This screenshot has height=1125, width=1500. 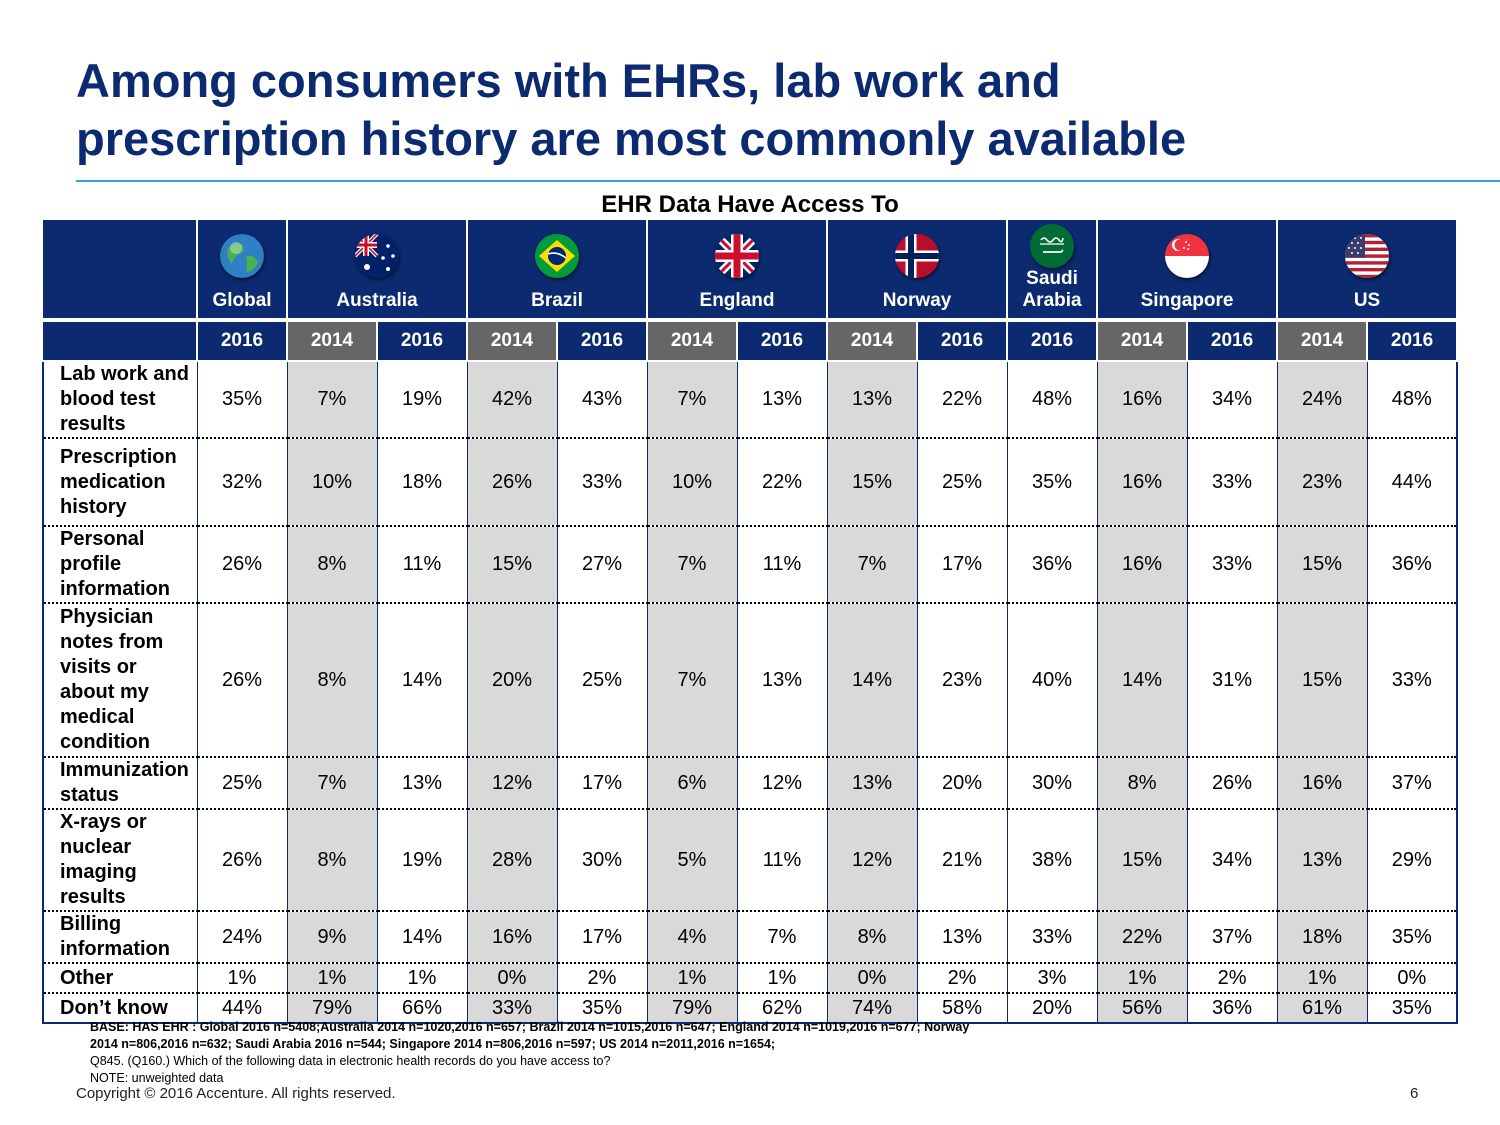 What do you see at coordinates (242, 256) in the screenshot?
I see `globe-icon` at bounding box center [242, 256].